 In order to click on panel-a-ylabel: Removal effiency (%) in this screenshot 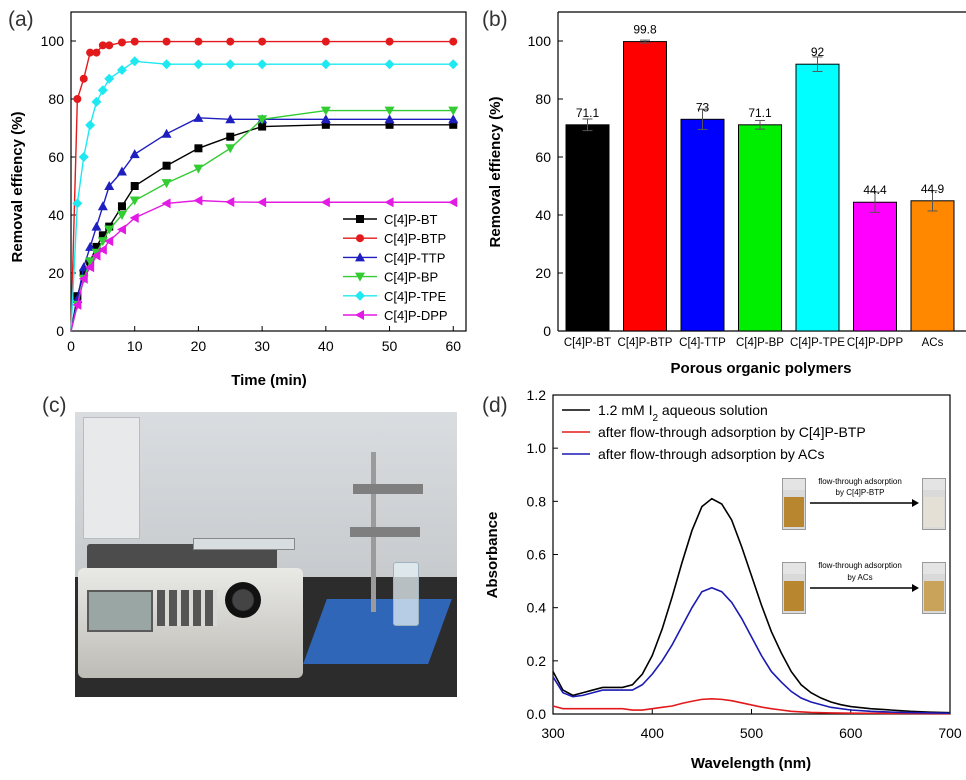, I will do `click(17, 187)`.